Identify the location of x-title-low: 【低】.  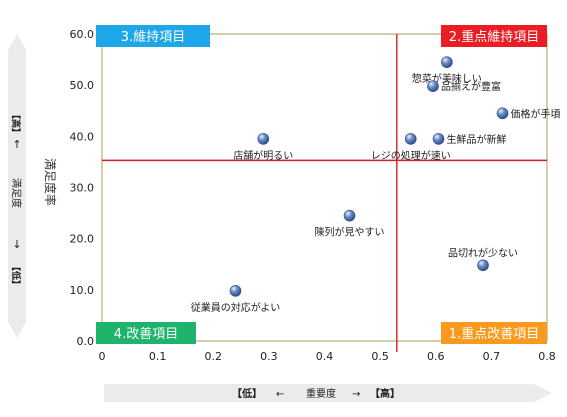
(247, 393).